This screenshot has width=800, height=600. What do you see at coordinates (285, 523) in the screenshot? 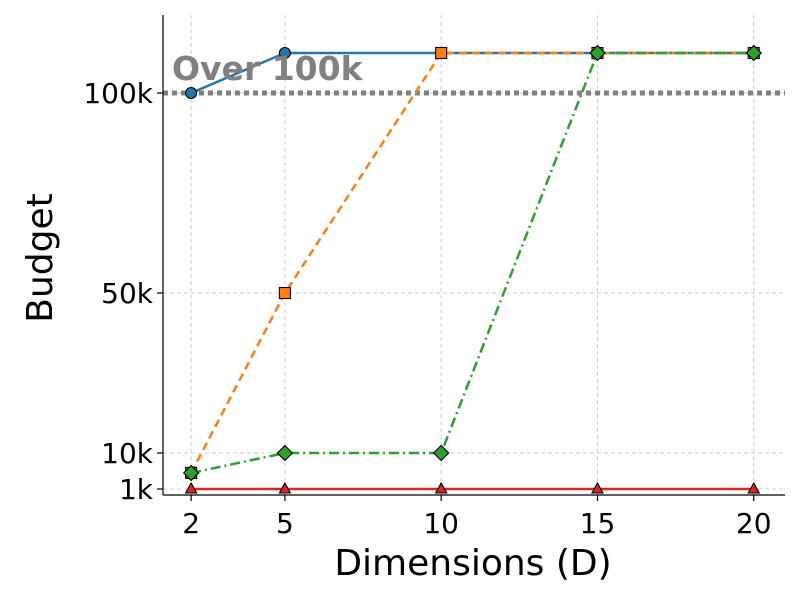
I see `x-tick-label: 5` at bounding box center [285, 523].